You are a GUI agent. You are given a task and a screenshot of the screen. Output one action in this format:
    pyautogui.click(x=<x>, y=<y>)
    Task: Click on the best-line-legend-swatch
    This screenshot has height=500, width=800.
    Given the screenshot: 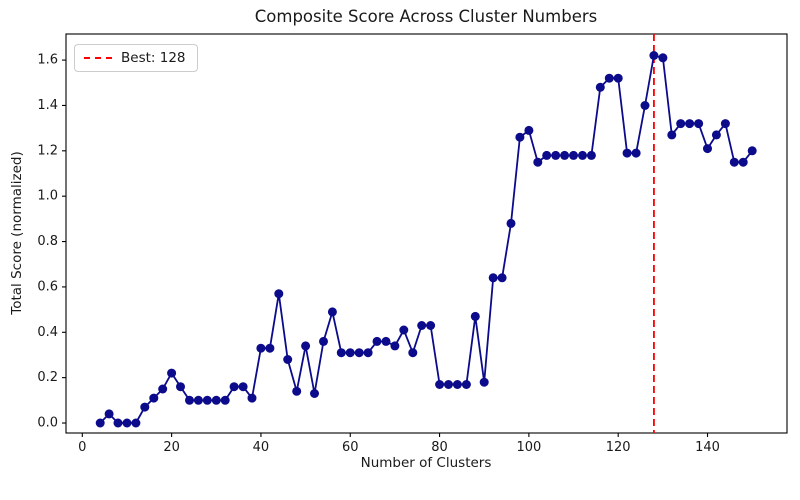 What is the action you would take?
    pyautogui.click(x=98, y=58)
    